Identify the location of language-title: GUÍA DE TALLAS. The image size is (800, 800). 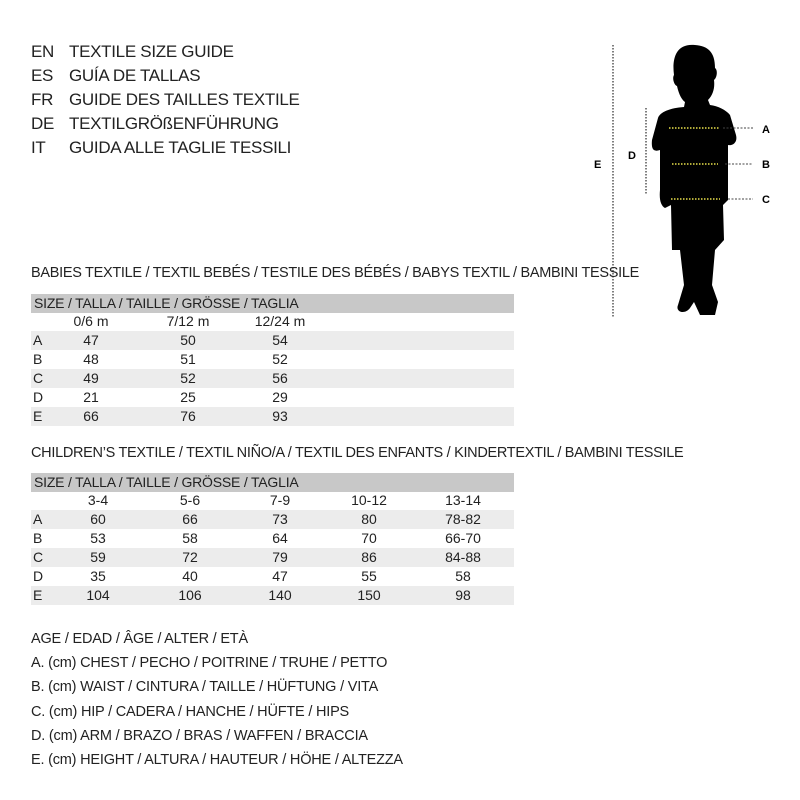
(135, 75).